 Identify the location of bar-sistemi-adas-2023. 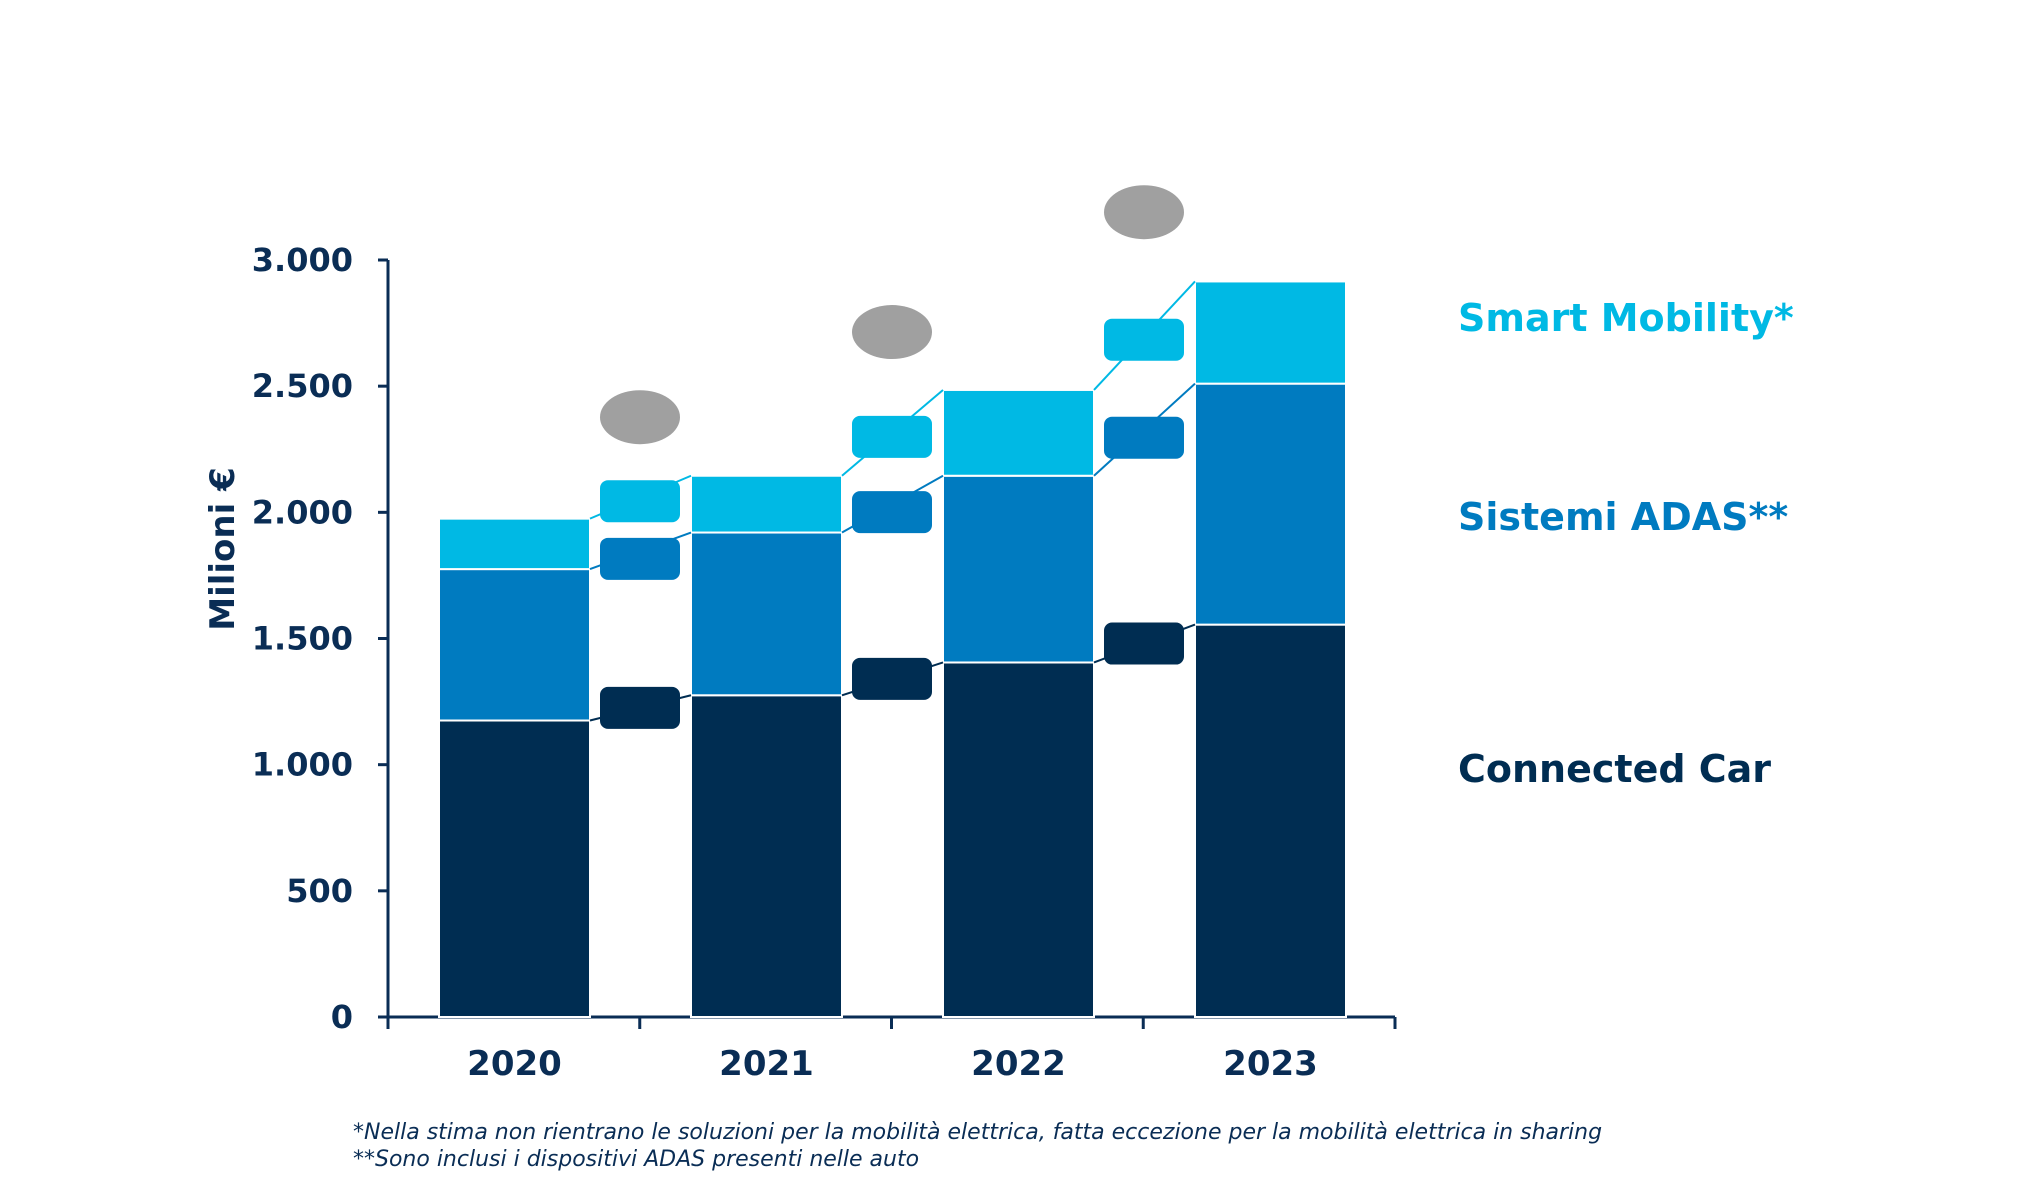
(1270, 504).